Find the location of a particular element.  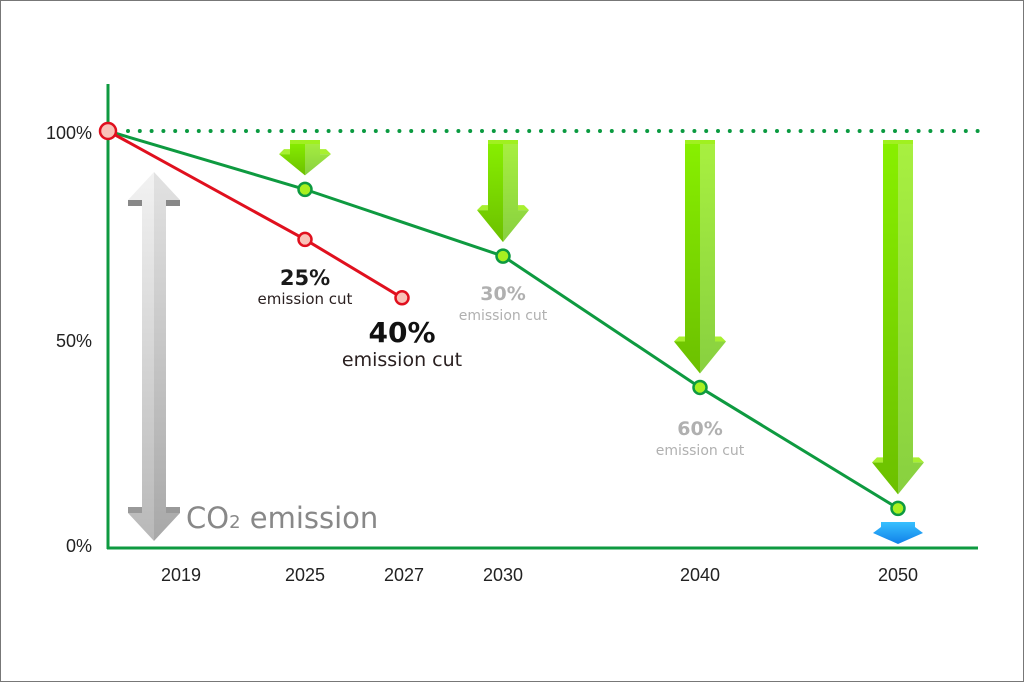

co2-label-main: CO is located at coordinates (207, 518).